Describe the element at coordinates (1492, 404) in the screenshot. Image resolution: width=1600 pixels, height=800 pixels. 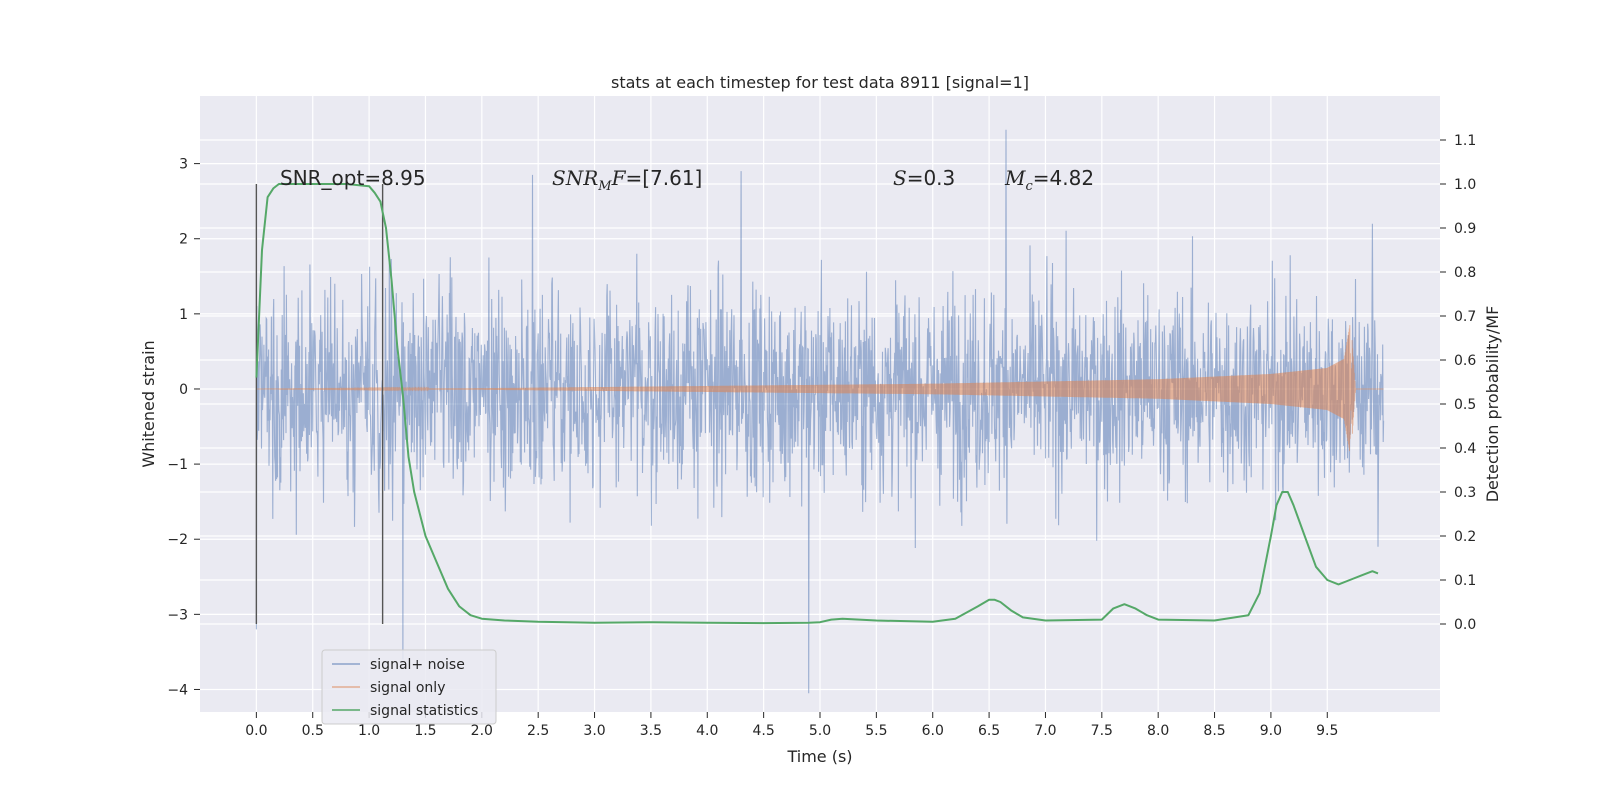
I see `y2-axis-label: Detection probability/MF` at that location.